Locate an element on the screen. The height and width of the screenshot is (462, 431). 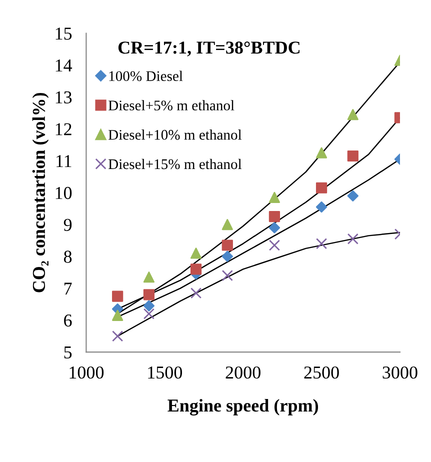
y-tick-label: 10 is located at coordinates (64, 193).